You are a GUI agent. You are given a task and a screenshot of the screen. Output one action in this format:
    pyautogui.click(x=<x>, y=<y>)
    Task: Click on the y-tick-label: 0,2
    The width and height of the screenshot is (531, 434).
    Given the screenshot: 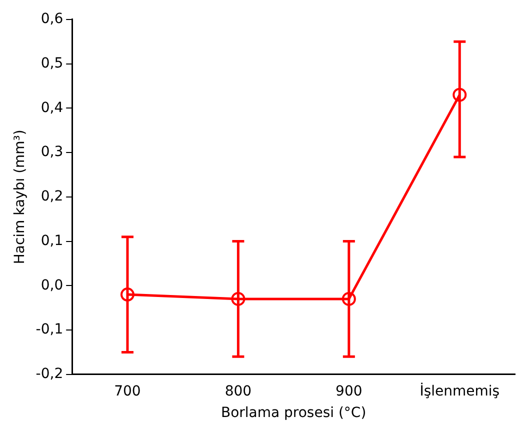 What is the action you would take?
    pyautogui.click(x=52, y=196)
    